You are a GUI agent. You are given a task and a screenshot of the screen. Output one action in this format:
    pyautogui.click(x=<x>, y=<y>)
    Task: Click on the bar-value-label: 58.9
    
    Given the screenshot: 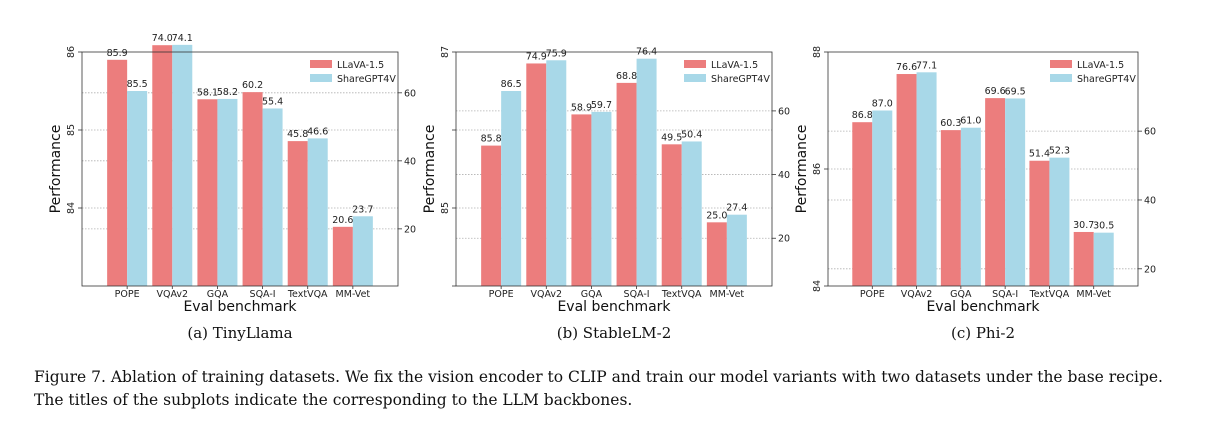 What is the action you would take?
    pyautogui.click(x=581, y=107)
    